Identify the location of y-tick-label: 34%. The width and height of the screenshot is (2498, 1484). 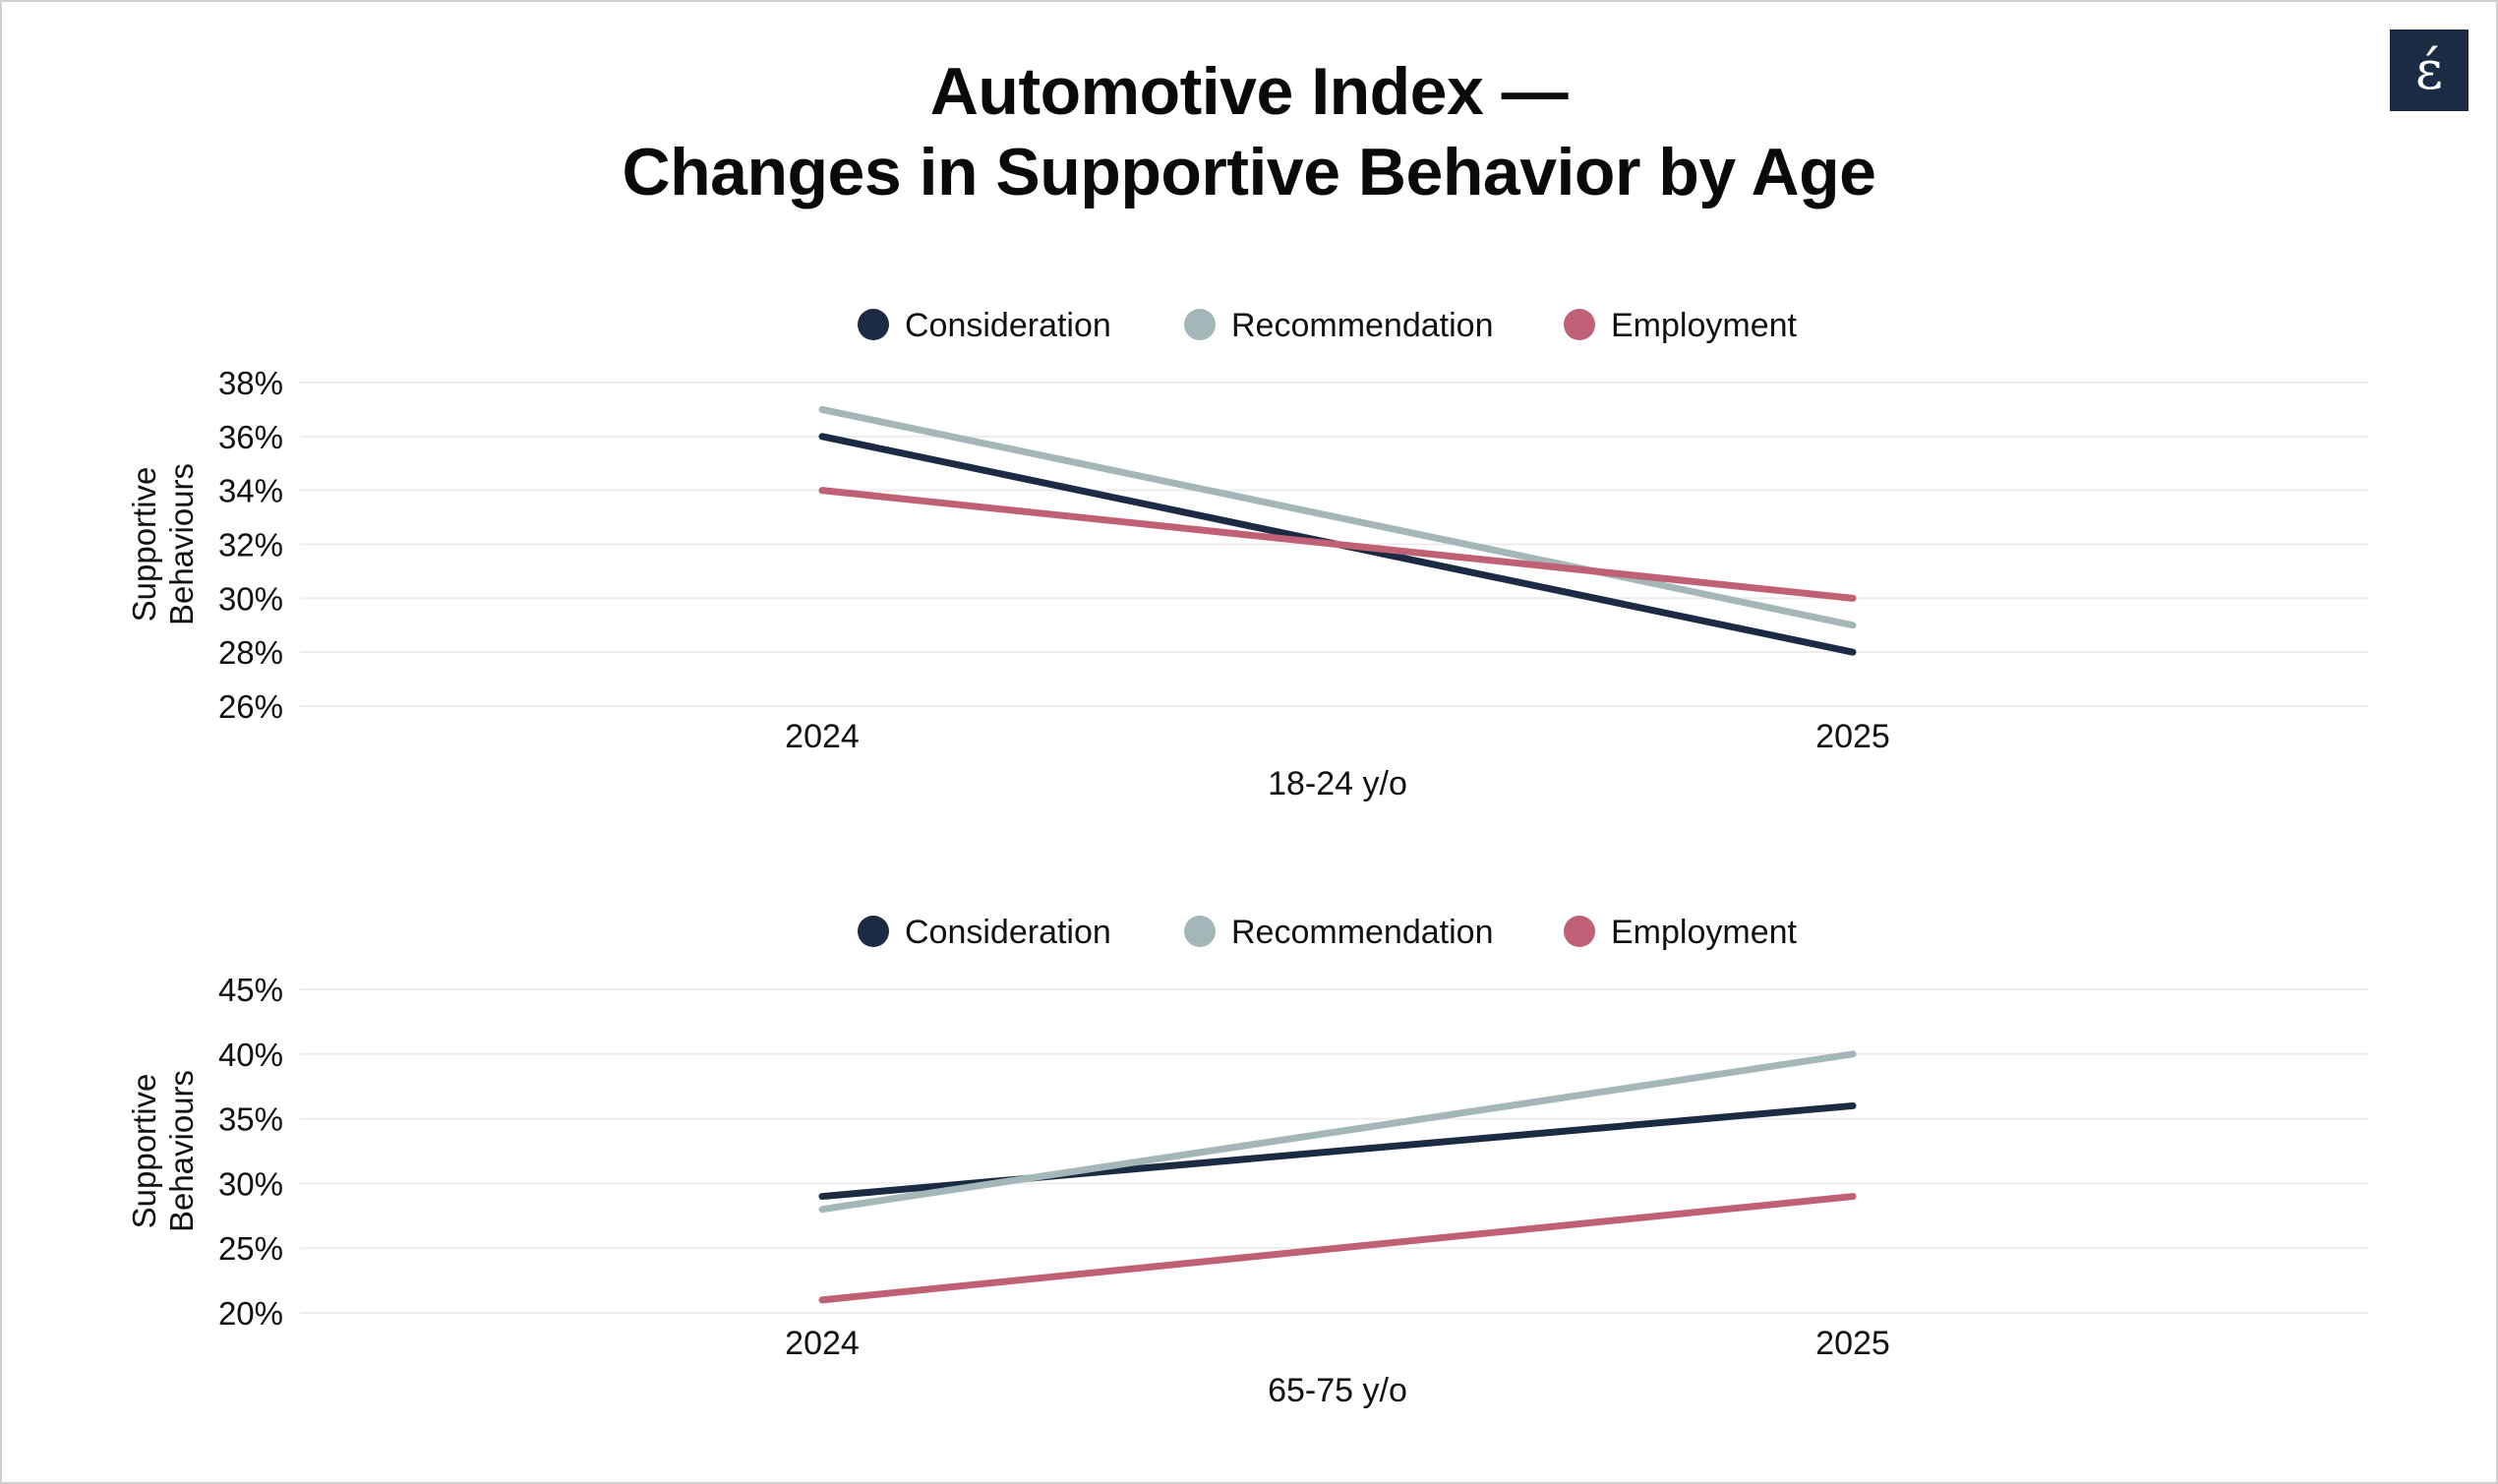
(251, 491).